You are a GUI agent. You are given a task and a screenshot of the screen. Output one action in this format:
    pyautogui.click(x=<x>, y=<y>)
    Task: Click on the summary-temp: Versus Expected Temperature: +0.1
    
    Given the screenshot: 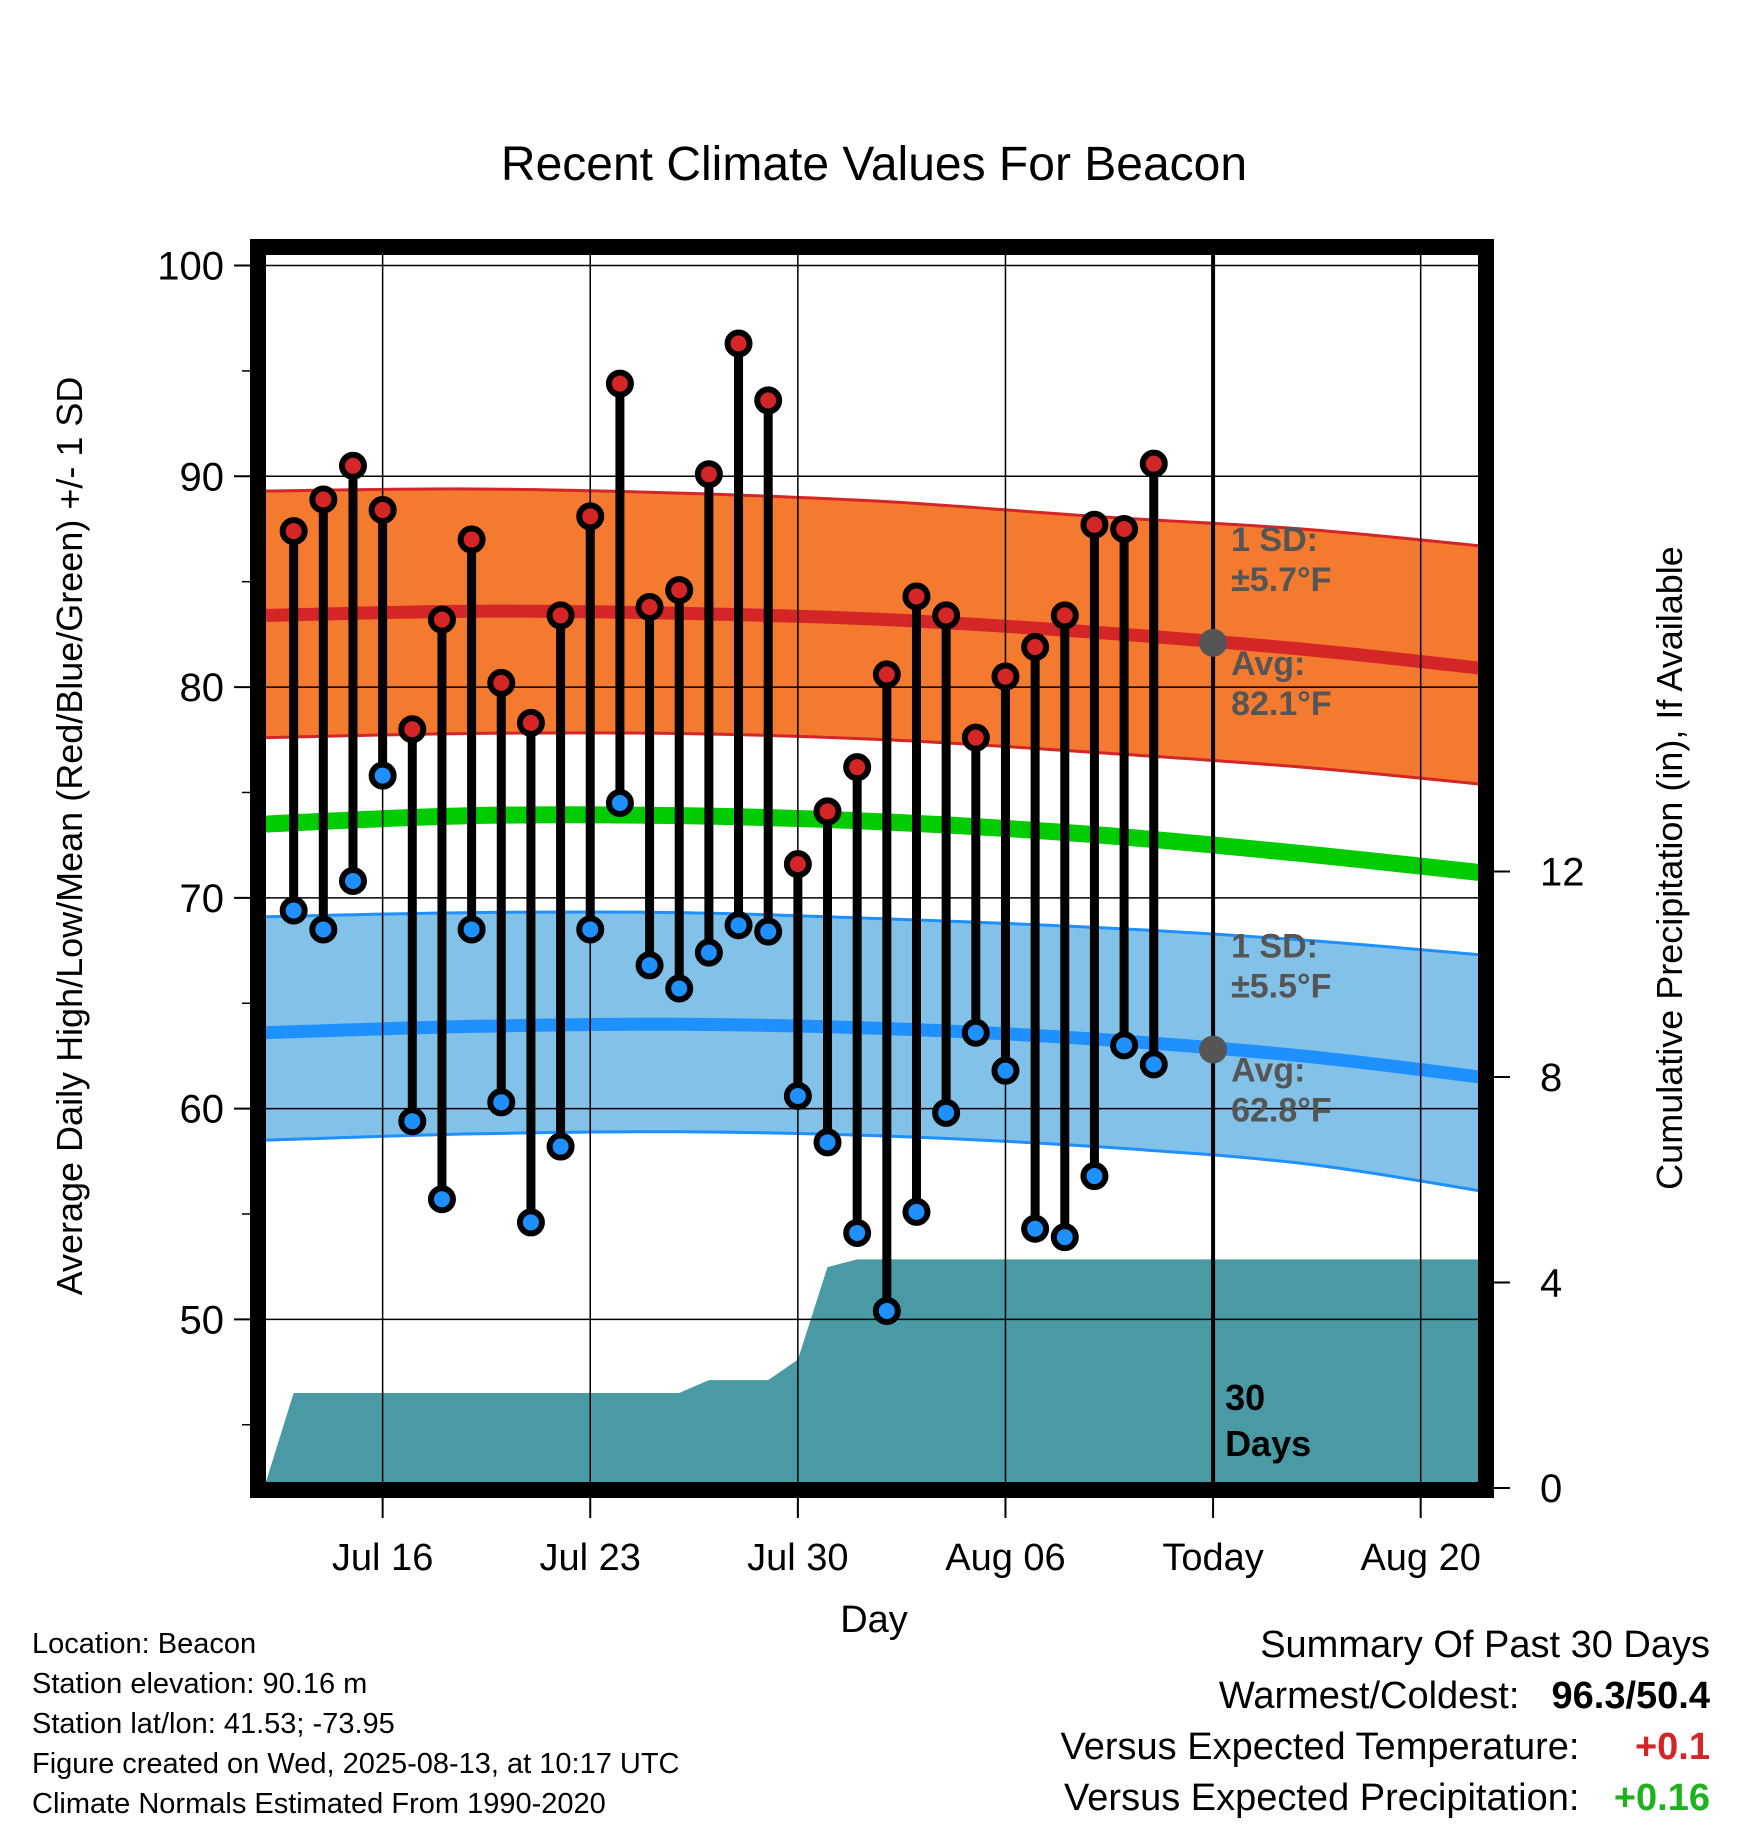 What is the action you would take?
    pyautogui.click(x=1385, y=1747)
    